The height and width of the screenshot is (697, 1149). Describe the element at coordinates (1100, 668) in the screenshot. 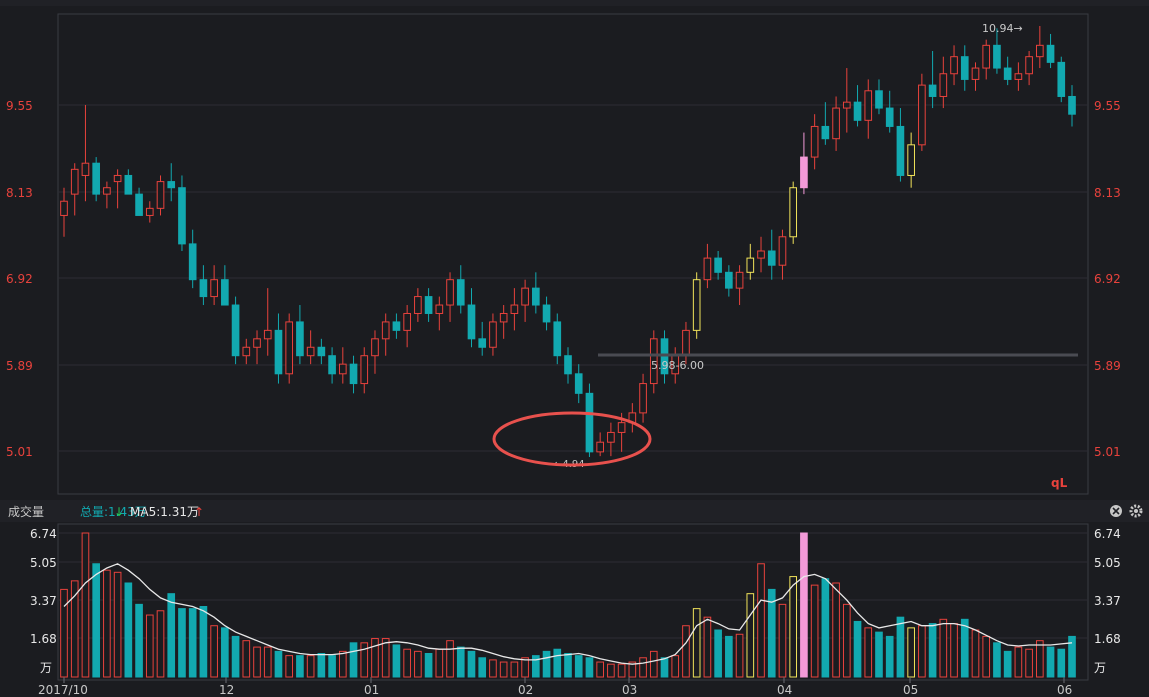

I see `volume-unit-right: 万` at that location.